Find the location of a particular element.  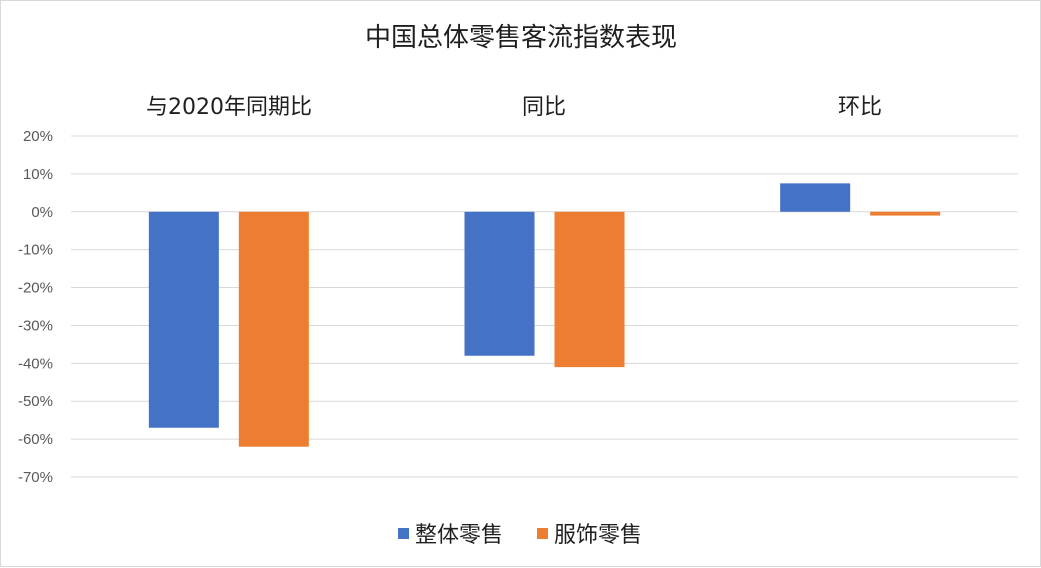

legend-label-series-0: 整体零售 is located at coordinates (459, 535).